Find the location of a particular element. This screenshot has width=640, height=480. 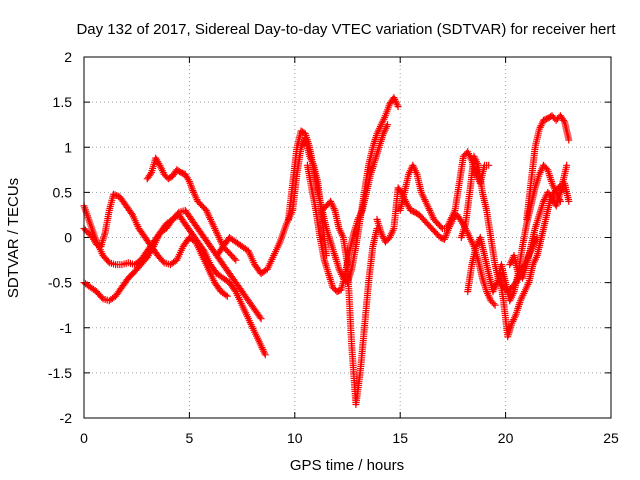

x-tick-label: 5 is located at coordinates (190, 438).